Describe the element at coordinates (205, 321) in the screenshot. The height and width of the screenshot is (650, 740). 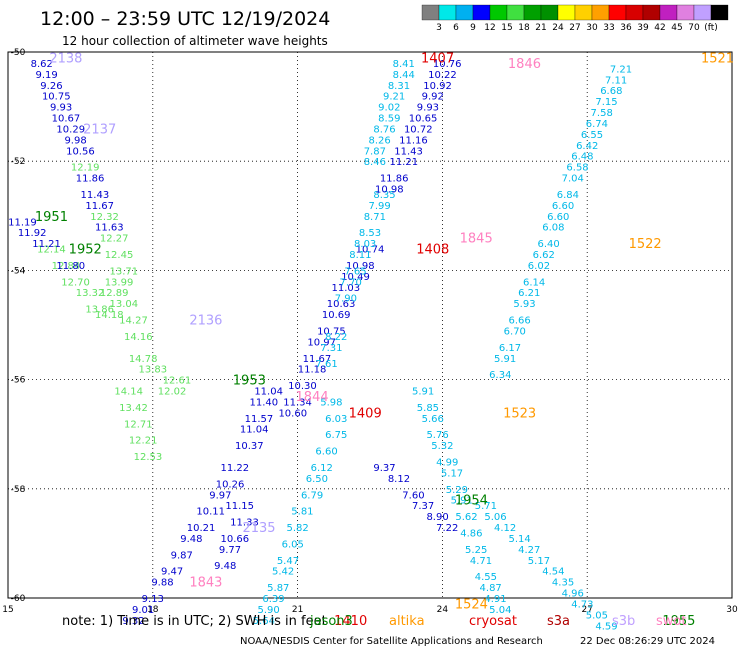
I see `pass-label: 2136` at that location.